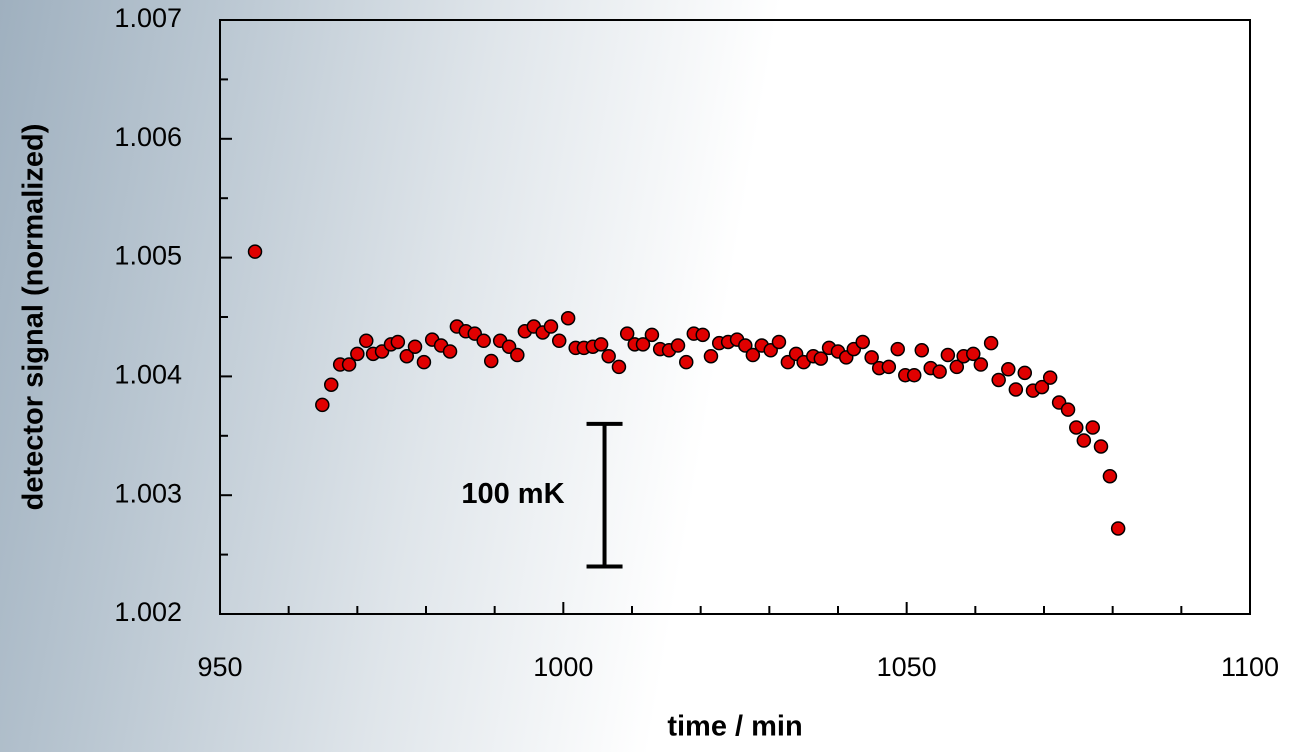  What do you see at coordinates (907, 667) in the screenshot?
I see `x-tick-label: 1050` at bounding box center [907, 667].